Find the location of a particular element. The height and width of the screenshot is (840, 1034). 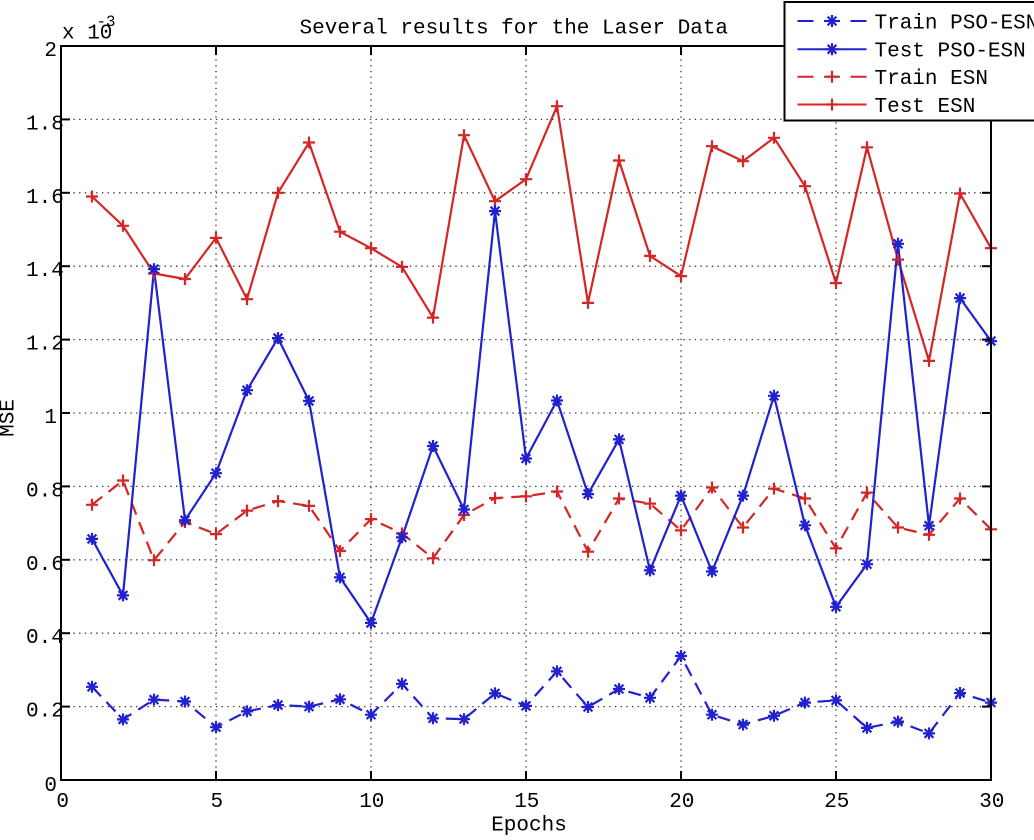

svg-text: 5 is located at coordinates (216, 802).